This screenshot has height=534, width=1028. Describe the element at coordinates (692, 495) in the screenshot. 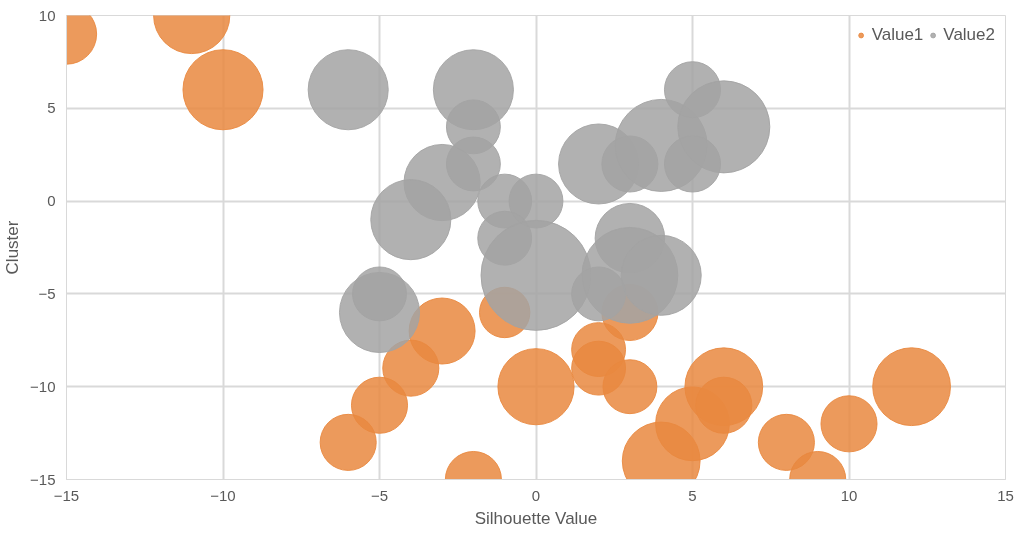

I see `x-tick-label: 5` at that location.